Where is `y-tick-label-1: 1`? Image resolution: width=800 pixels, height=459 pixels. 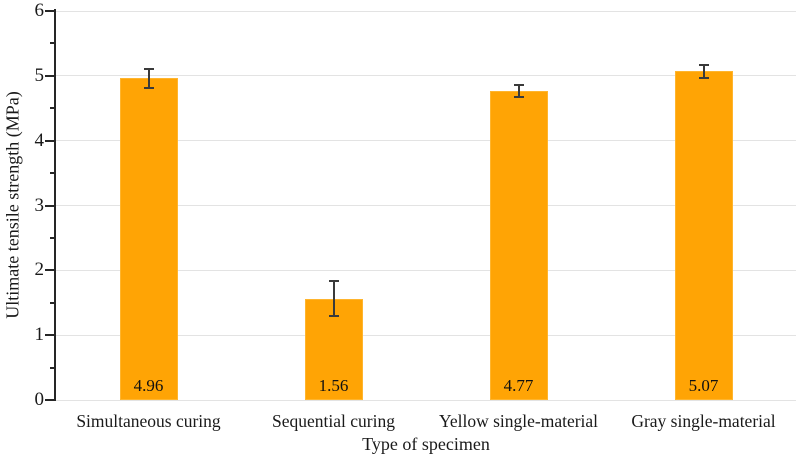
y-tick-label-1: 1 is located at coordinates (39, 335).